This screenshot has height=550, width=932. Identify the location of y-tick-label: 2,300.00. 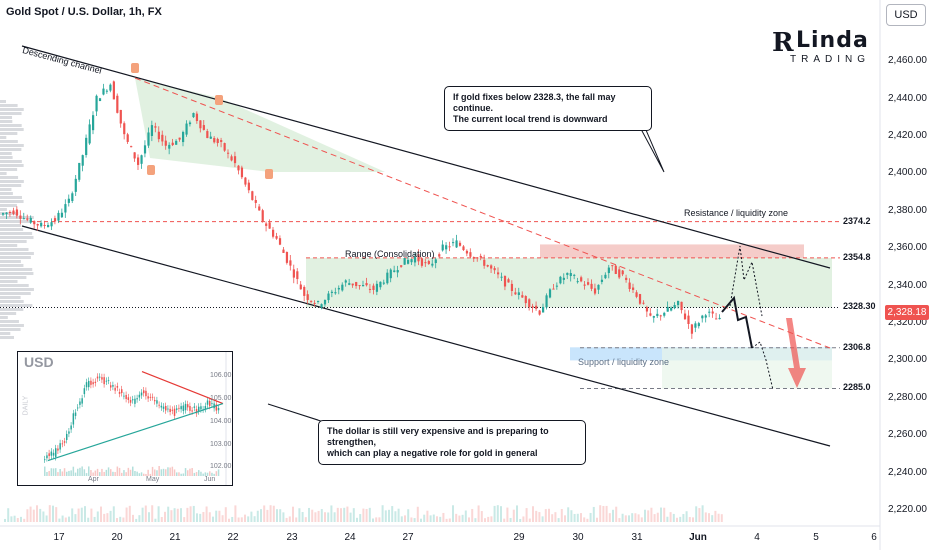
(907, 360).